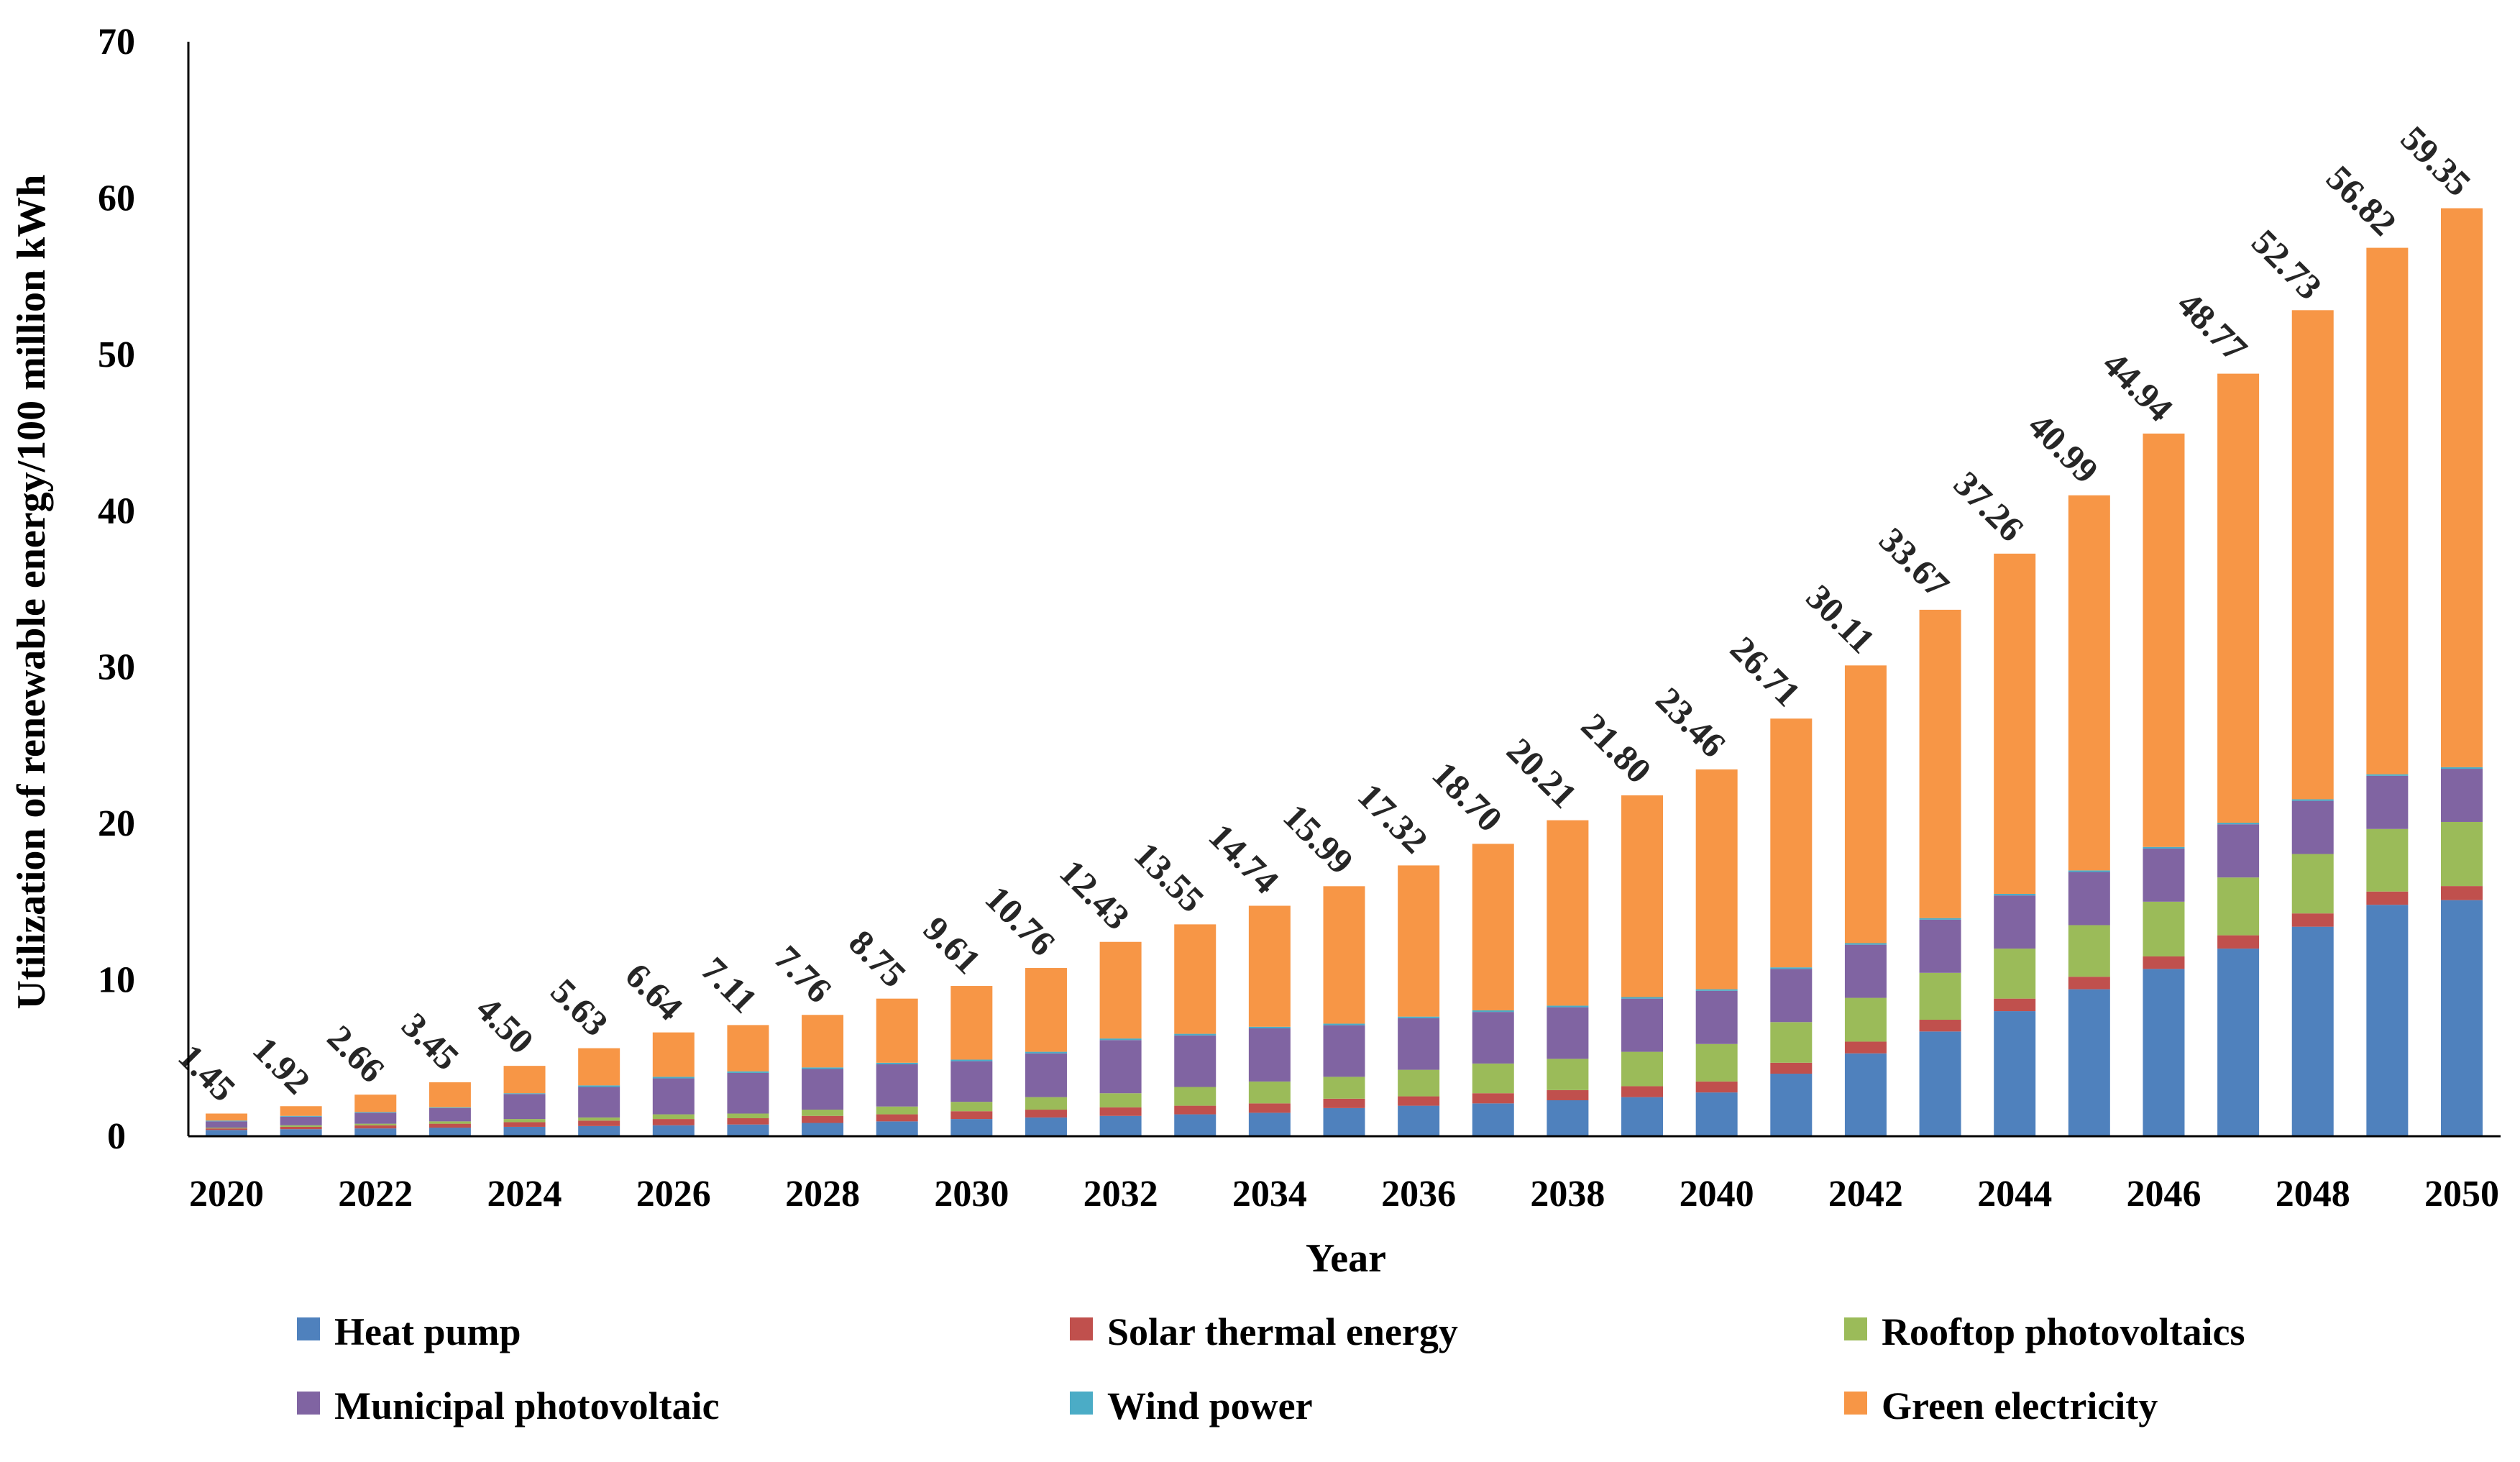 The image size is (2520, 1462). I want to click on bar-segment-2031-municipal-photovoltaic, so click(1046, 1075).